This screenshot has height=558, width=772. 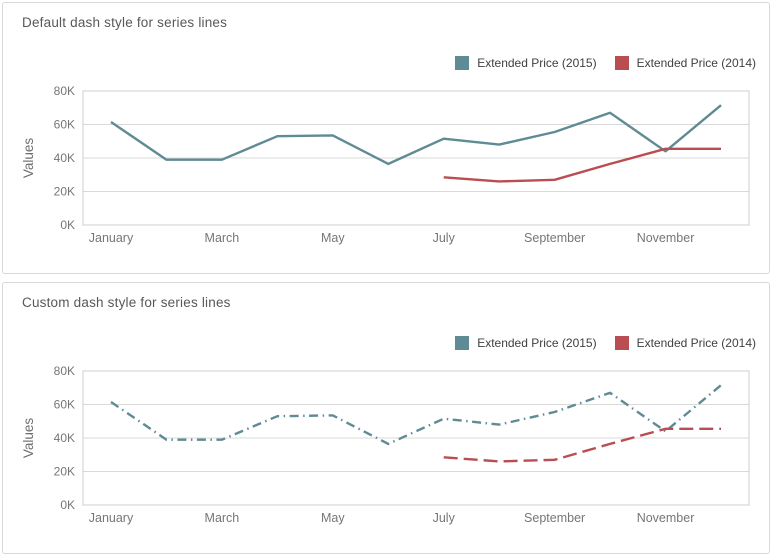 What do you see at coordinates (125, 22) in the screenshot?
I see `chart-title: Default dash style for series lines` at bounding box center [125, 22].